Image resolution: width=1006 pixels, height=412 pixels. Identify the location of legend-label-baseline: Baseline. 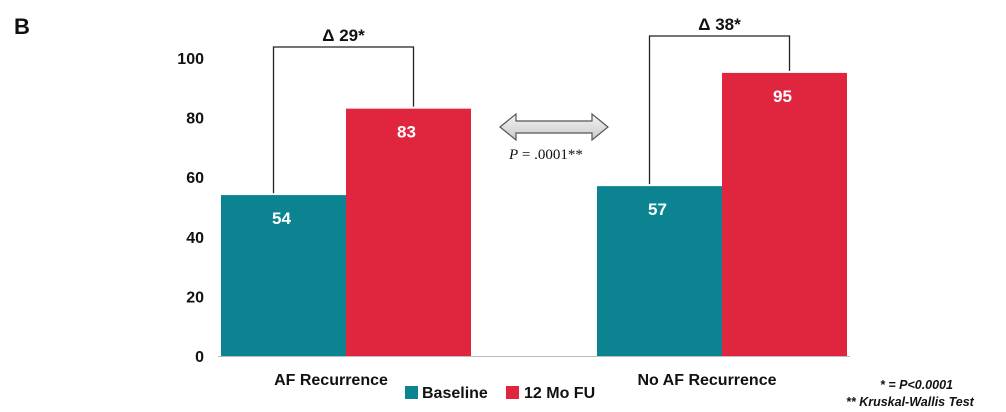
(455, 393).